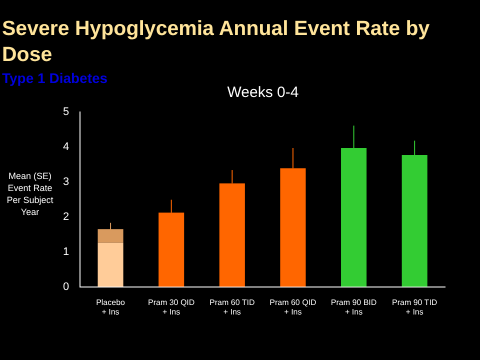  I want to click on x-tick-label: Pram 30 QID + Ins, so click(171, 307).